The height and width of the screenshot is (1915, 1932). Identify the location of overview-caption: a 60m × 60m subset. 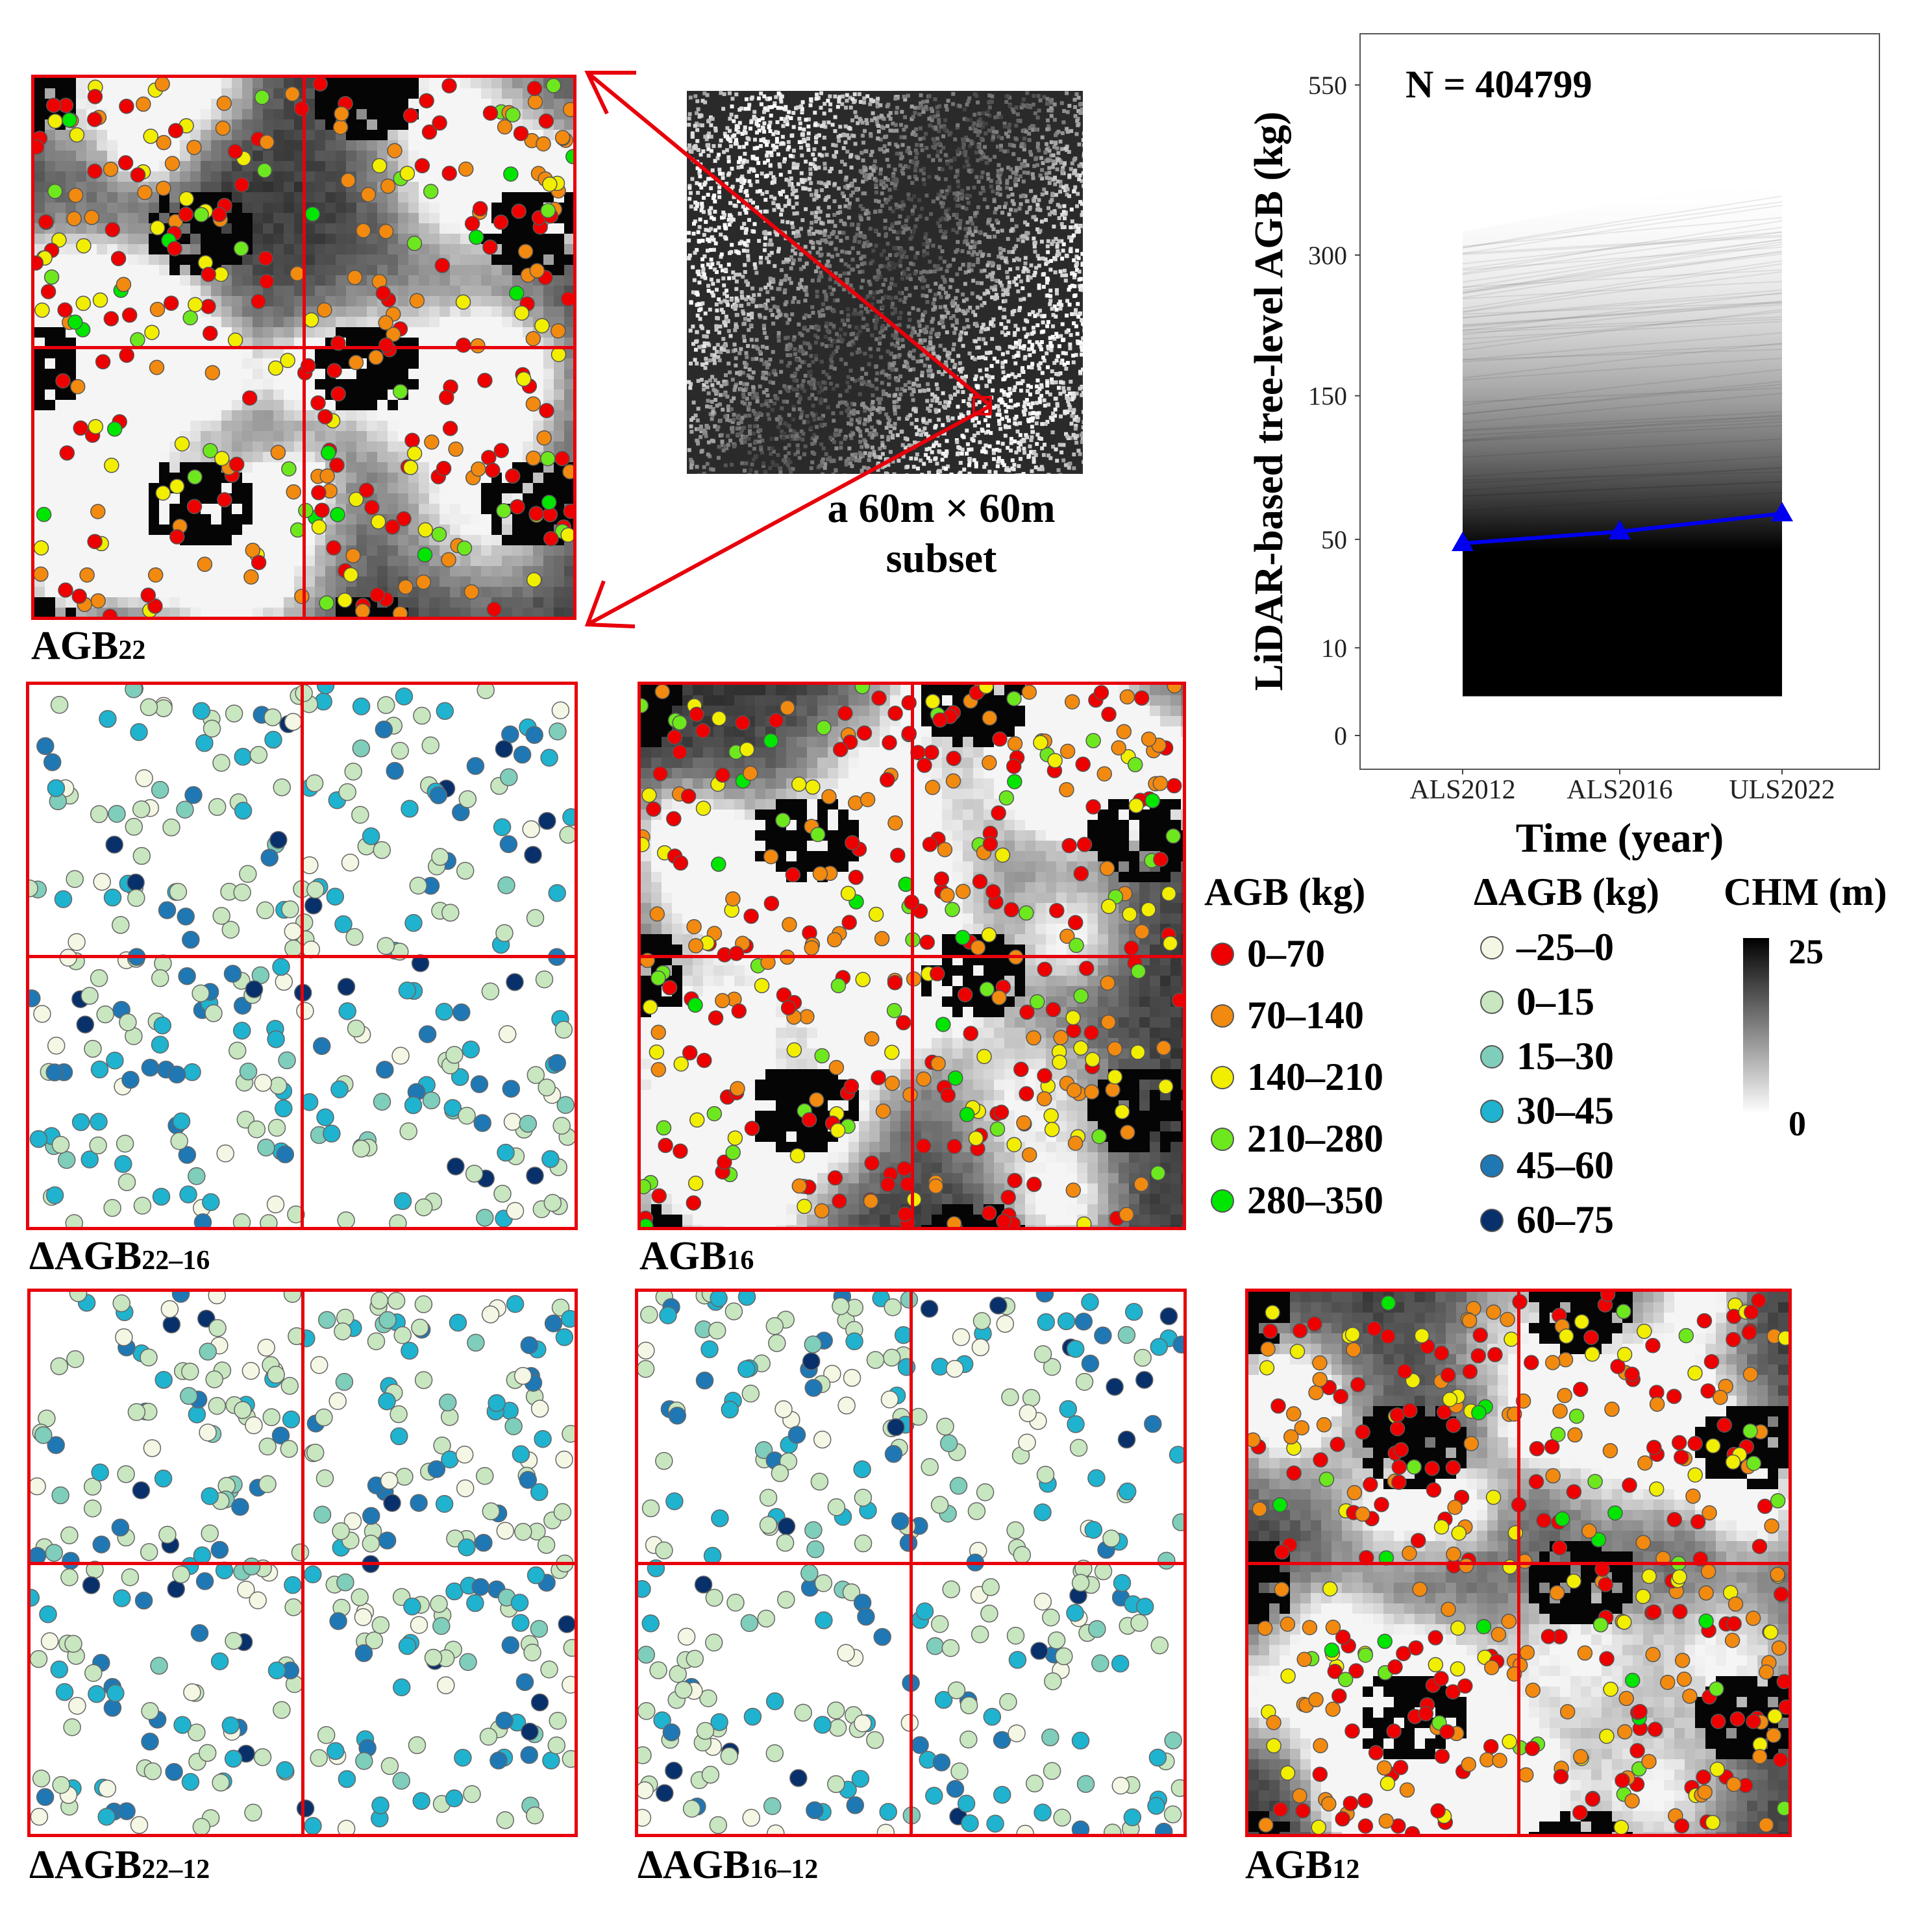
(941, 534).